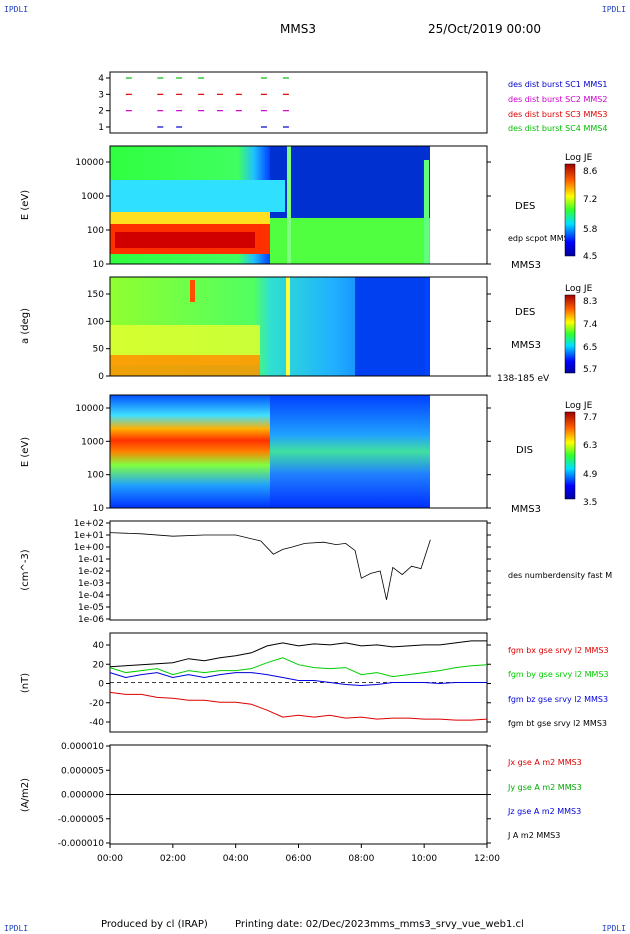  Describe the element at coordinates (91, 560) in the screenshot. I see `y-tick-label: 1e-01` at that location.